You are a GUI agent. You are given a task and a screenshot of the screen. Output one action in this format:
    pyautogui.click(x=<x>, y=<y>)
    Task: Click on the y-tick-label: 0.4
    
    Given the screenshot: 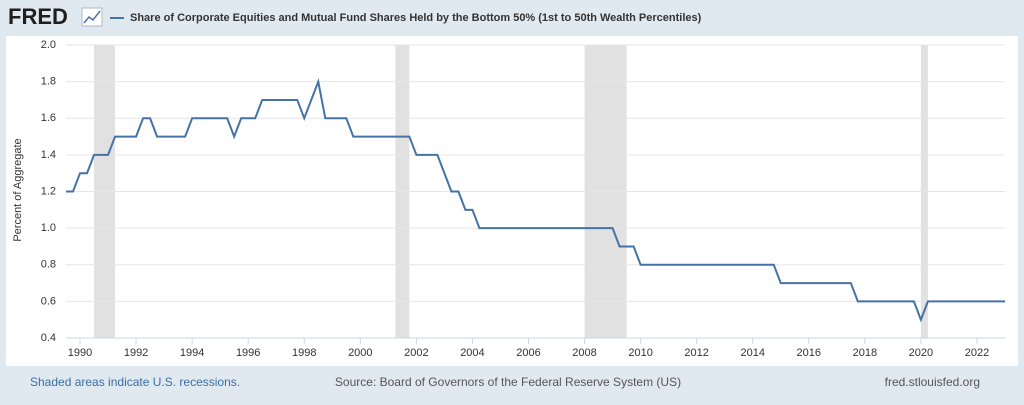 What is the action you would take?
    pyautogui.click(x=48, y=338)
    